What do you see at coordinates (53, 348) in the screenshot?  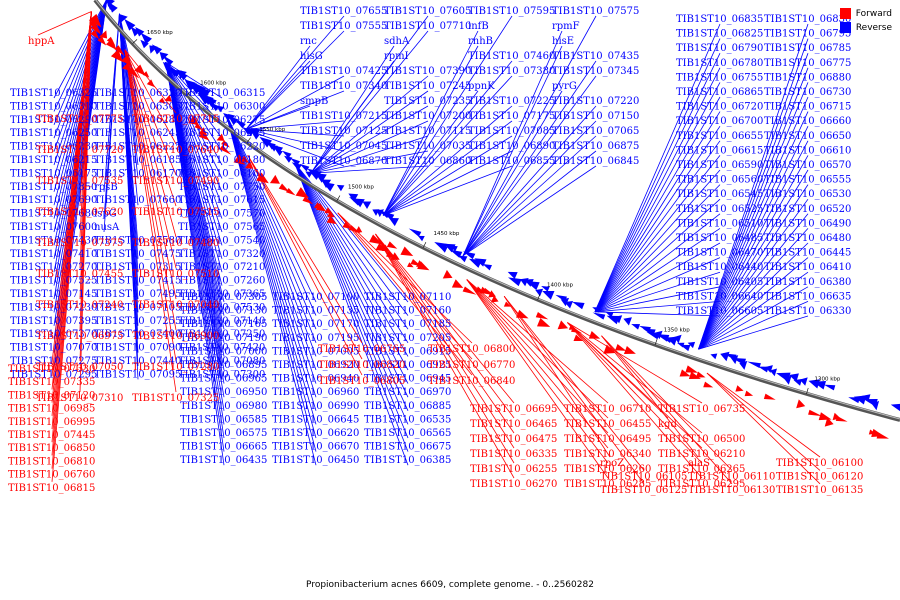 I see `gene-label: TIB1ST10_07070` at bounding box center [53, 348].